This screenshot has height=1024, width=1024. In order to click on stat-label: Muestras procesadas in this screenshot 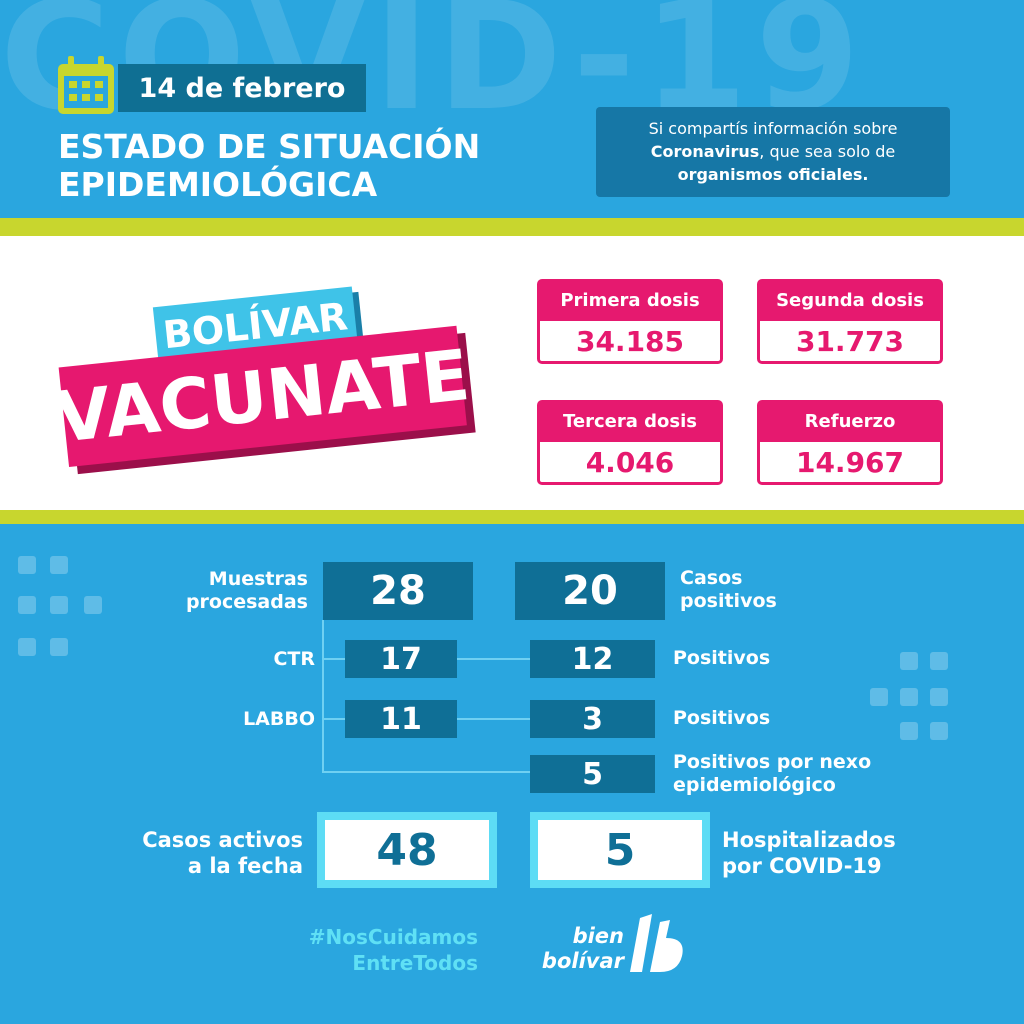, I will do `click(204, 591)`.